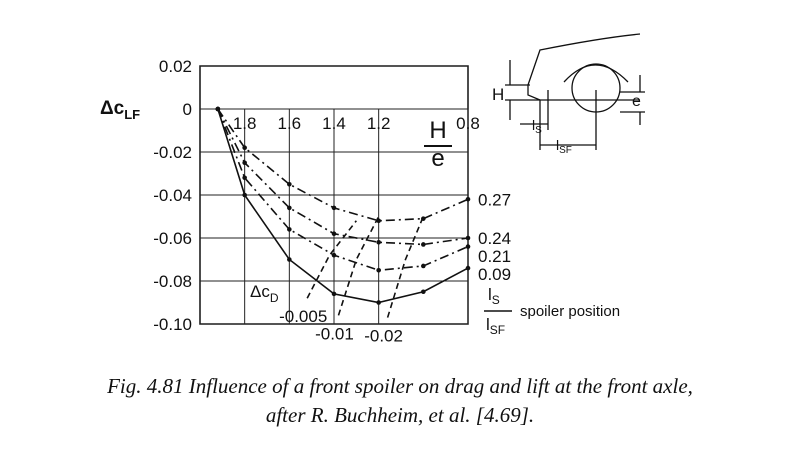 This screenshot has height=464, width=800. What do you see at coordinates (383, 336) in the screenshot?
I see `drag-line-label: -0.02` at bounding box center [383, 336].